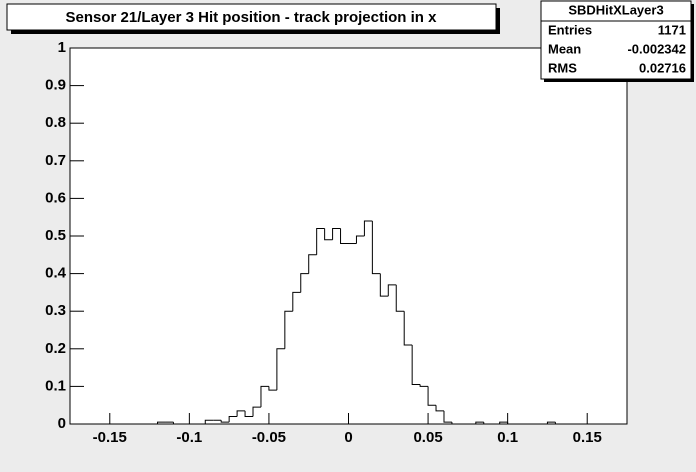 Image resolution: width=696 pixels, height=472 pixels. I want to click on stats-value: -0.002342, so click(656, 48).